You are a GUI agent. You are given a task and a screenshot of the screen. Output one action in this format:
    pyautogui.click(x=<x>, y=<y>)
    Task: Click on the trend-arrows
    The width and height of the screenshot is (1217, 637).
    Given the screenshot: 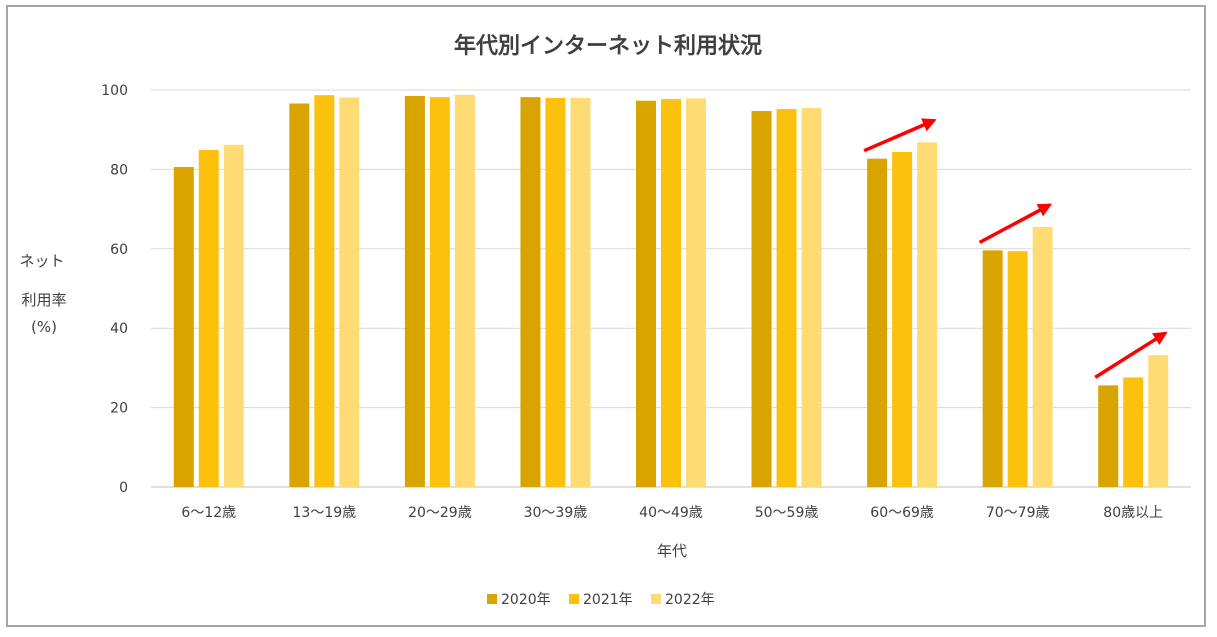 What is the action you would take?
    pyautogui.click(x=1015, y=248)
    